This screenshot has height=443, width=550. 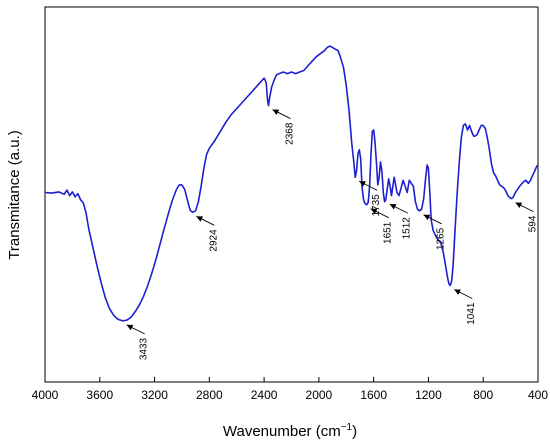 I want to click on peak-annotation: 2924, so click(x=207, y=233).